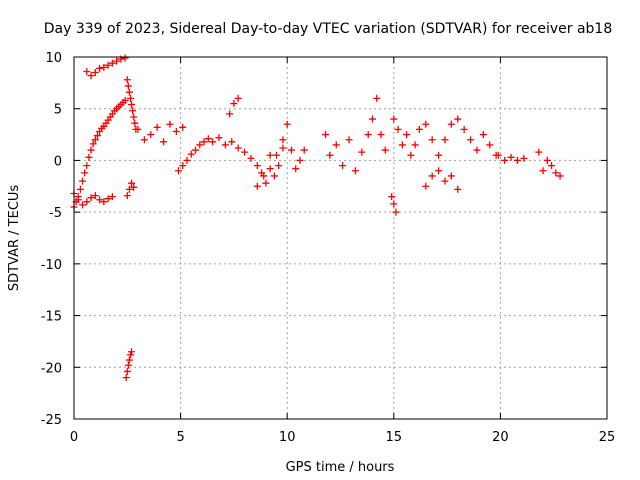  Describe the element at coordinates (53, 58) in the screenshot. I see `y-tick-label: 10` at that location.